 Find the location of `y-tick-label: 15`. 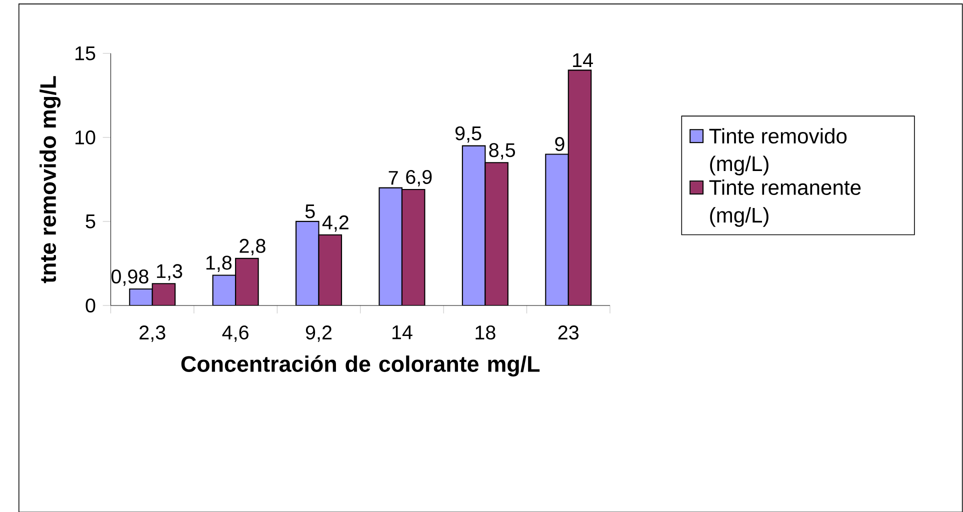

y-tick-label: 15 is located at coordinates (86, 53).